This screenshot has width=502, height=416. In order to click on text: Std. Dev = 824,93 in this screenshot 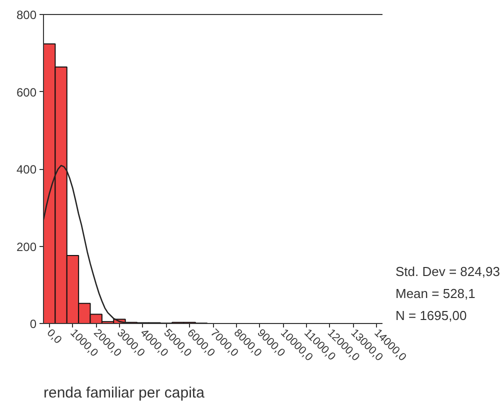, I will do `click(448, 272)`.